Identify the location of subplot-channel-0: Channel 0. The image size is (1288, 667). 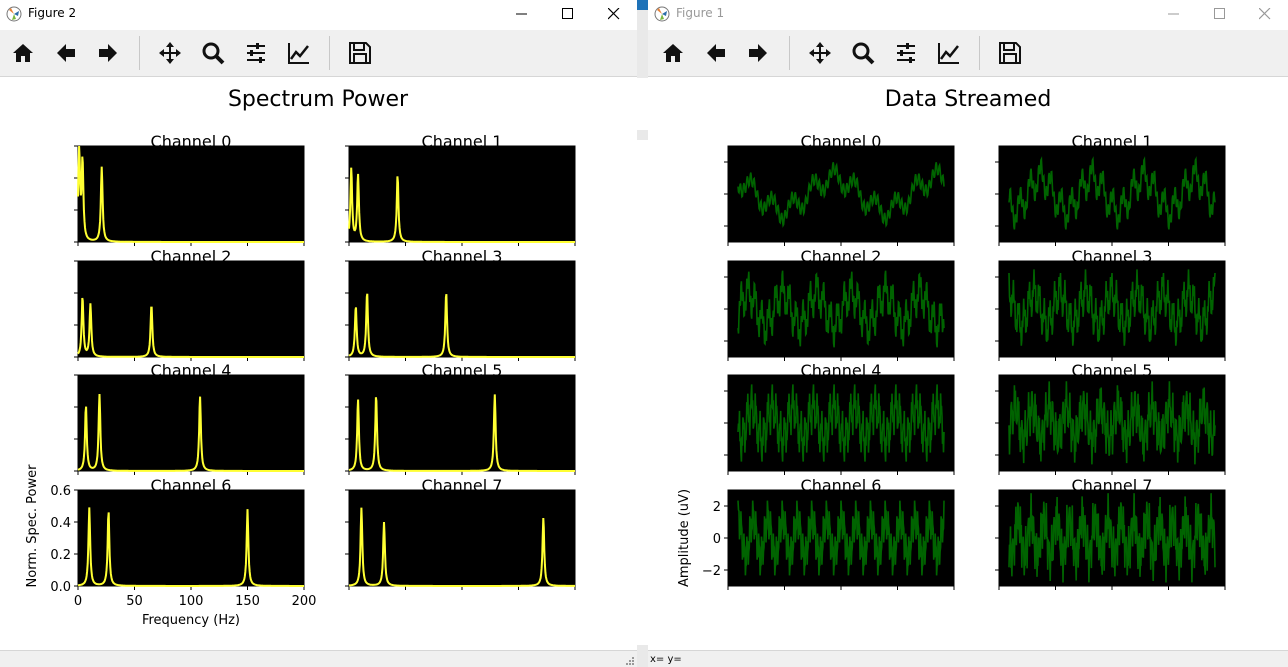
(189, 189).